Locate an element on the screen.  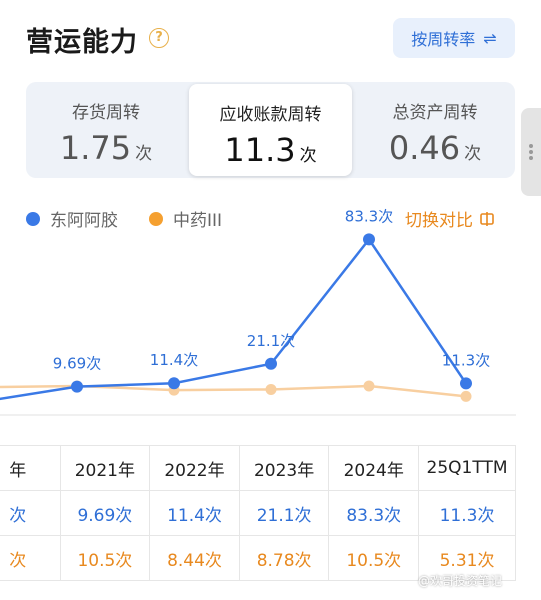
legend-item-series2: 中药III is located at coordinates (185, 218).